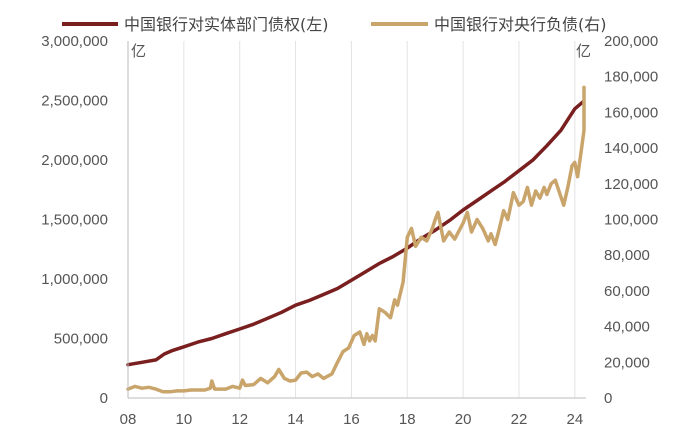 Image resolution: width=700 pixels, height=441 pixels. I want to click on x-tick-label: 22, so click(519, 419).